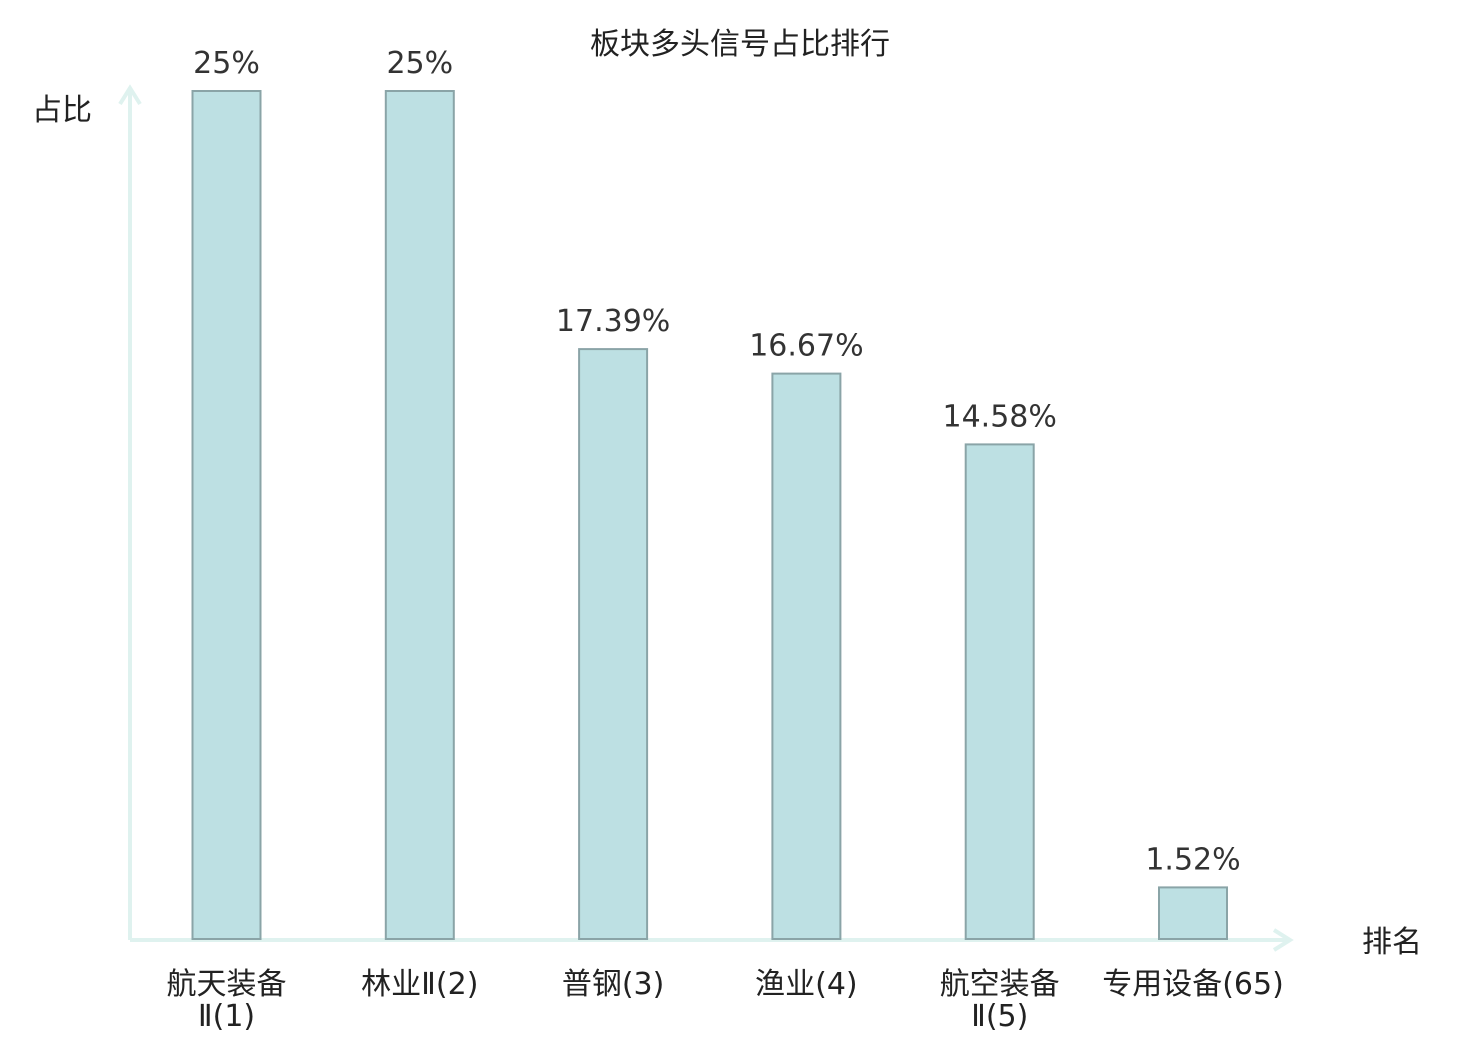  I want to click on y-axis-label: 占比, so click(62, 110).